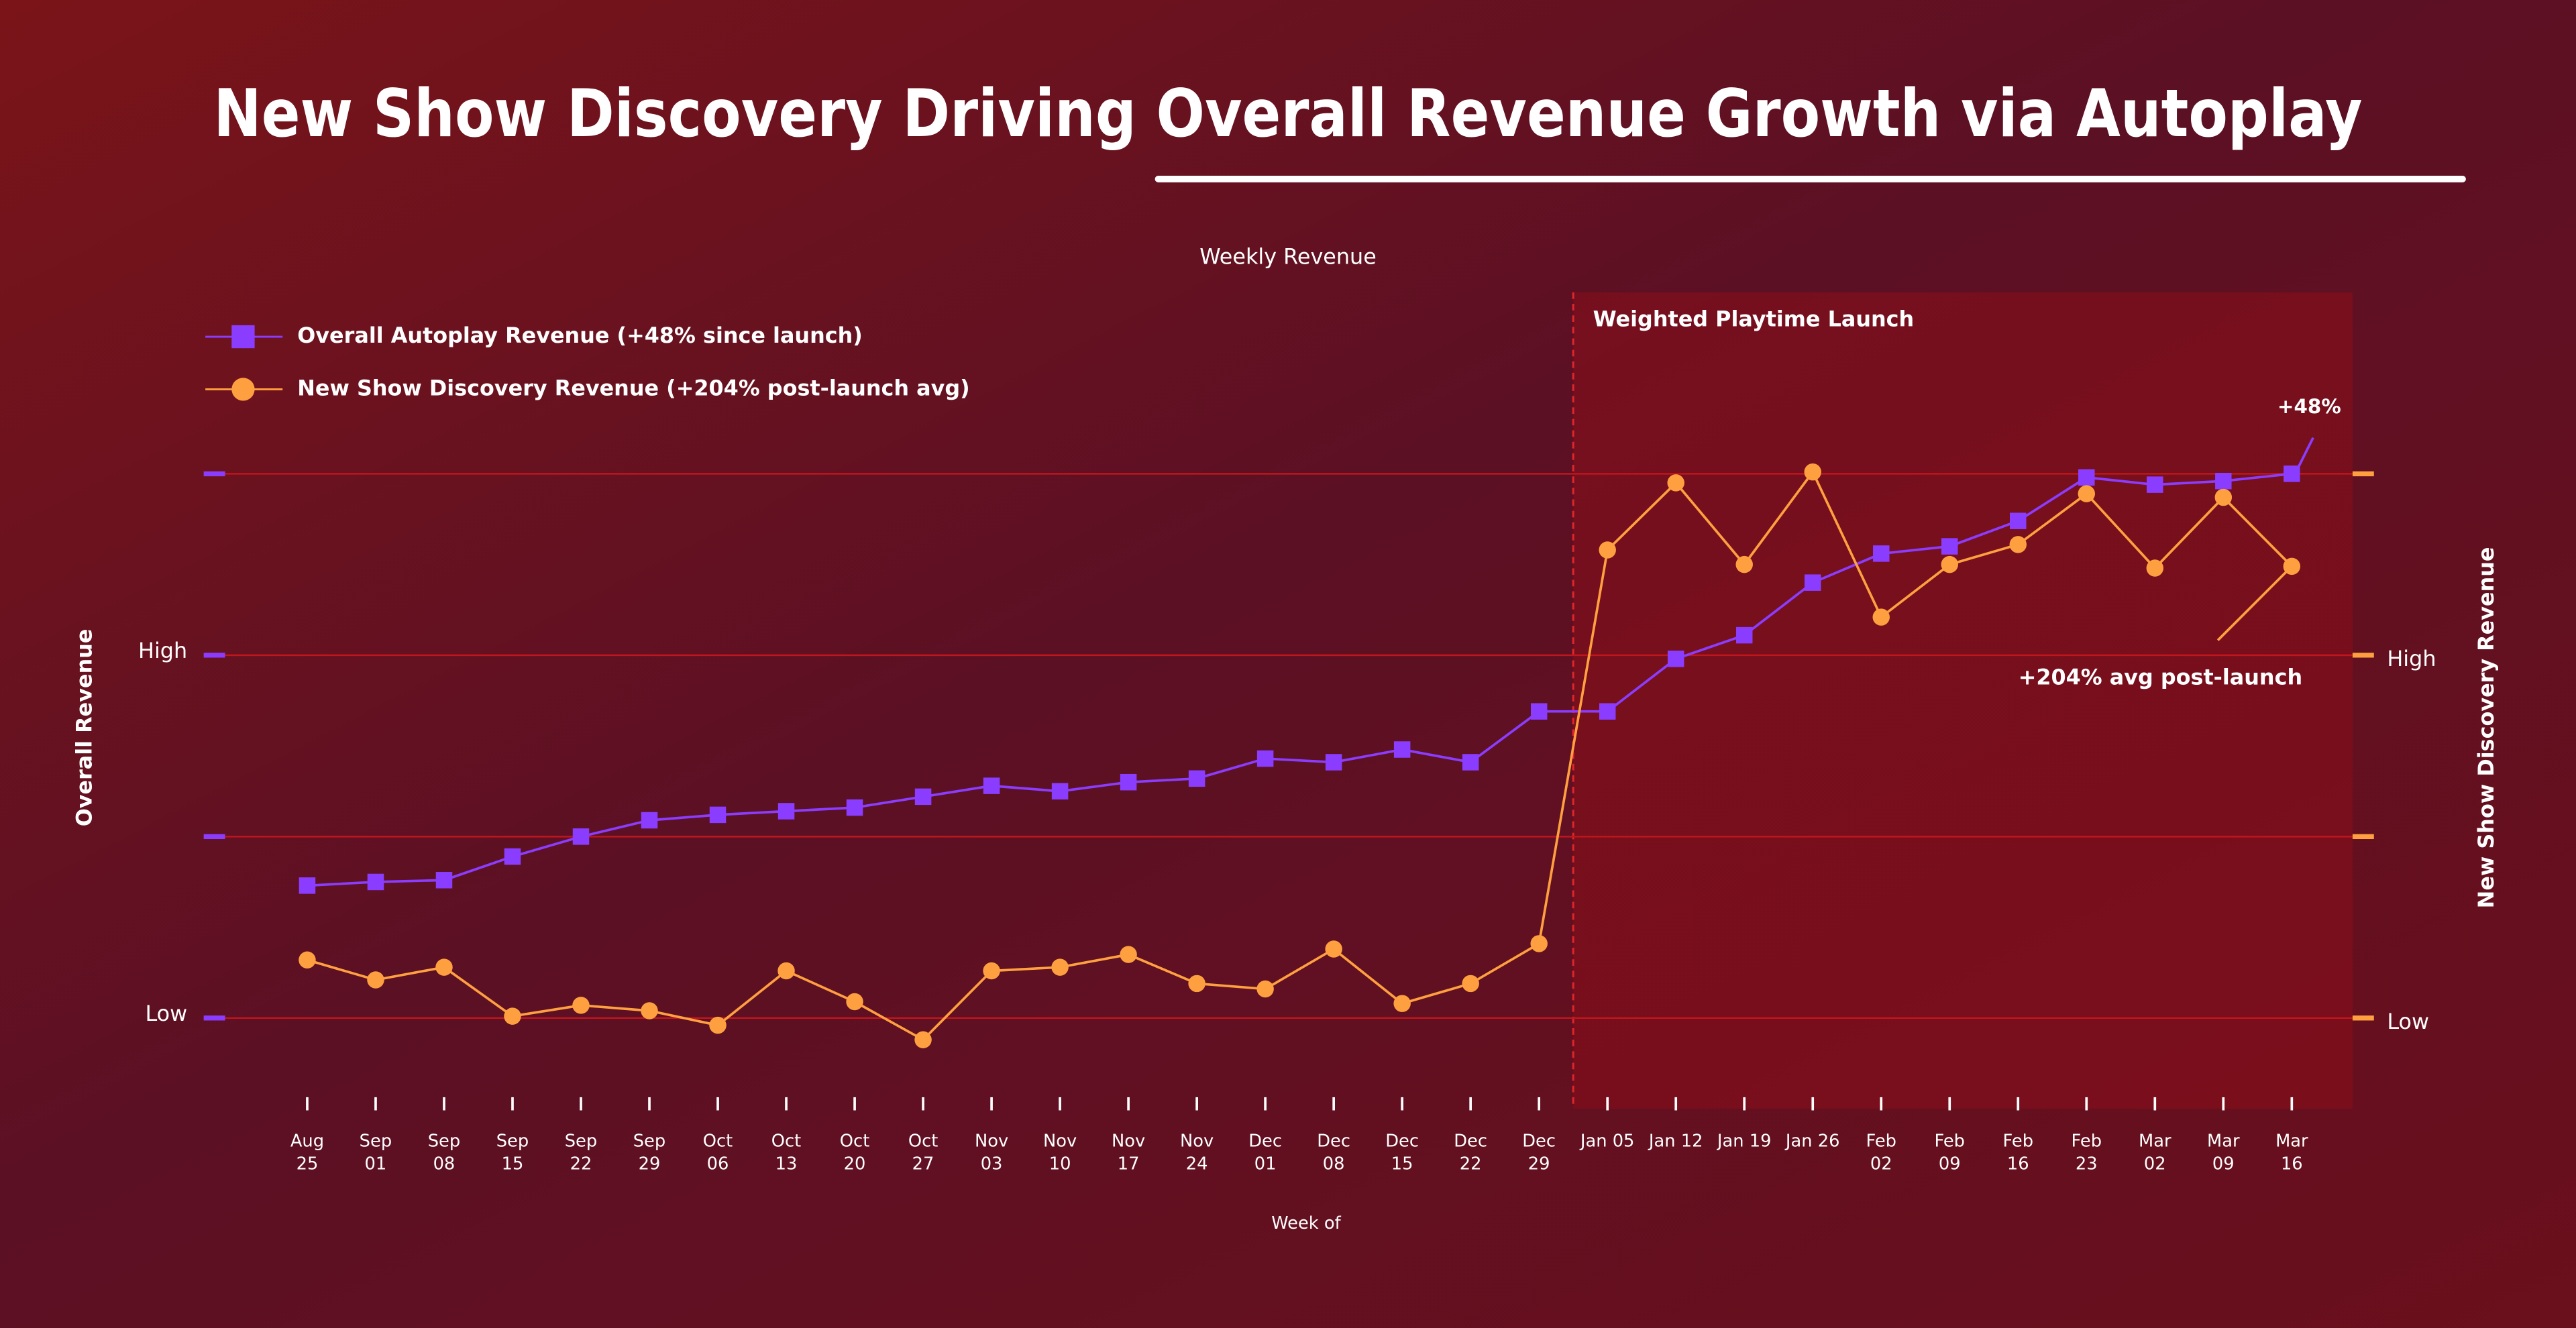 The image size is (2576, 1328). I want to click on x-tick-label-box: Jan 19, so click(1744, 1141).